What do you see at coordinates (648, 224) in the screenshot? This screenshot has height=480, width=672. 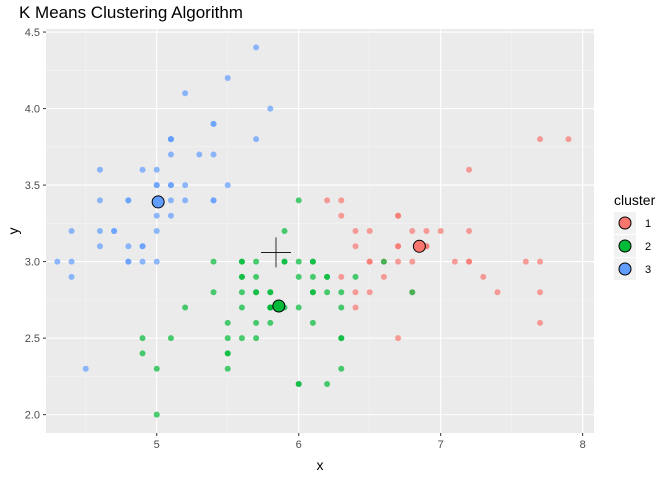 I see `legend-label-1: 1` at bounding box center [648, 224].